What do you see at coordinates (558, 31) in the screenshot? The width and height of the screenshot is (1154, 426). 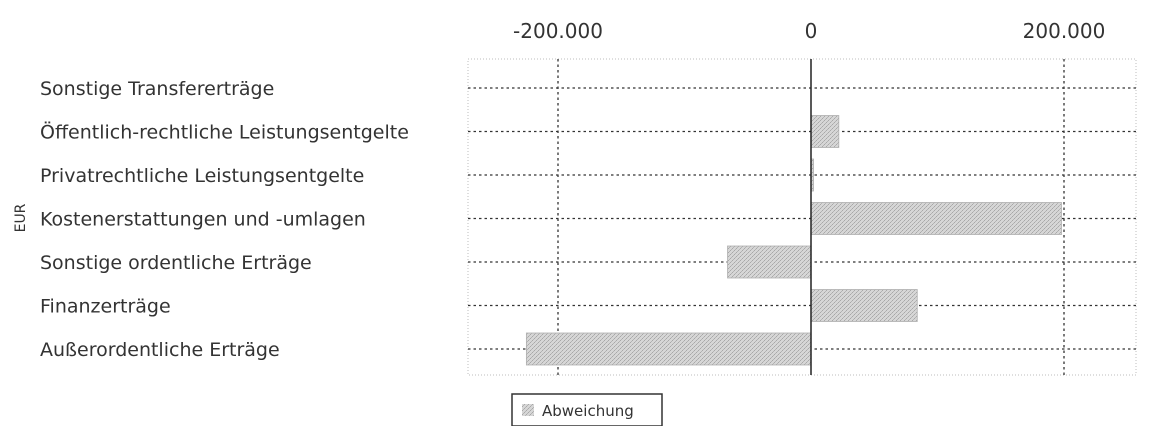 I see `x-tick-label: -200.000` at bounding box center [558, 31].